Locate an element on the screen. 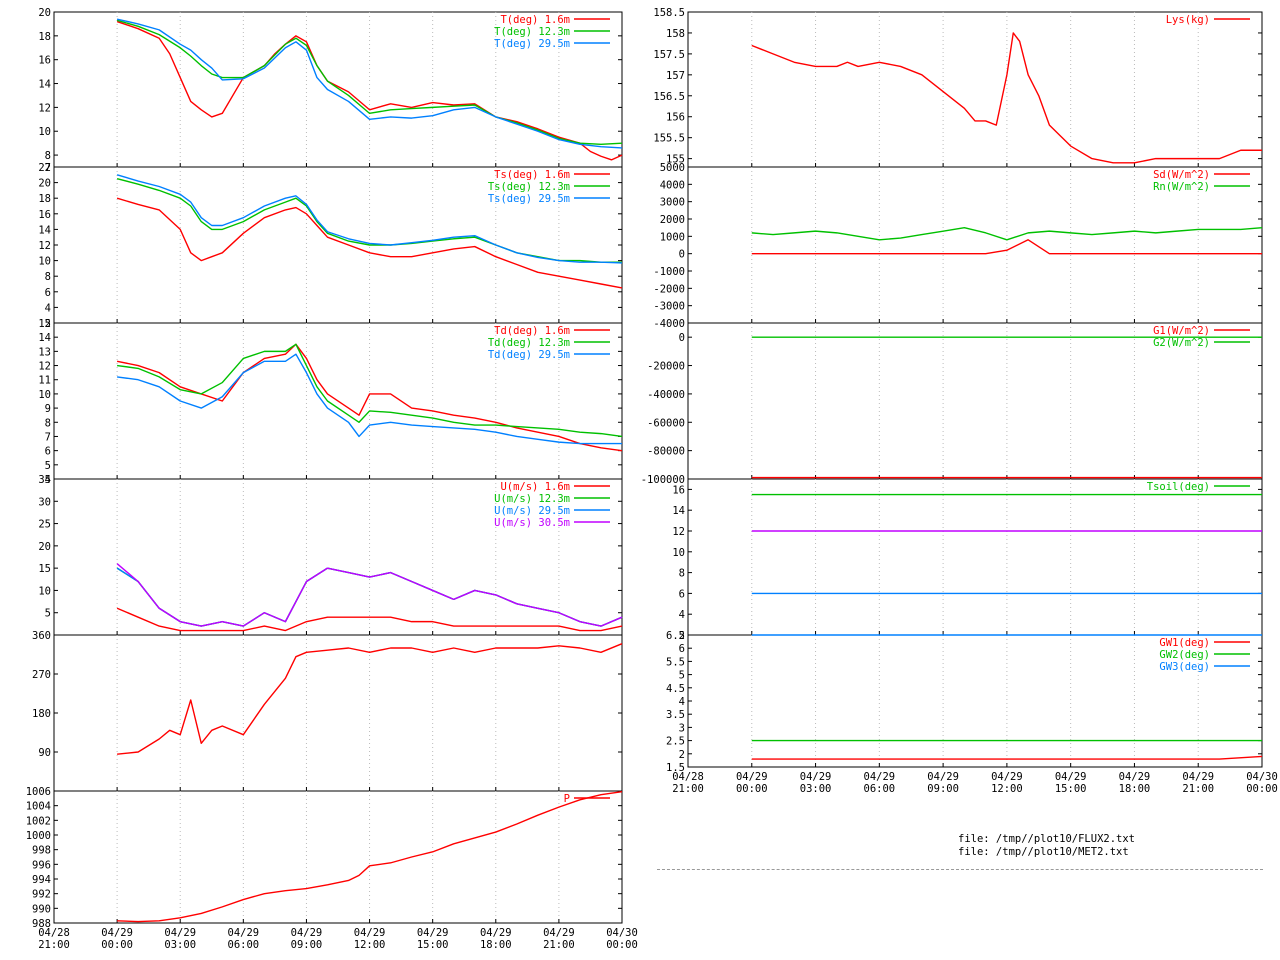 This screenshot has height=960, width=1280. x-tick-label-time: 12:00 is located at coordinates (1007, 789).